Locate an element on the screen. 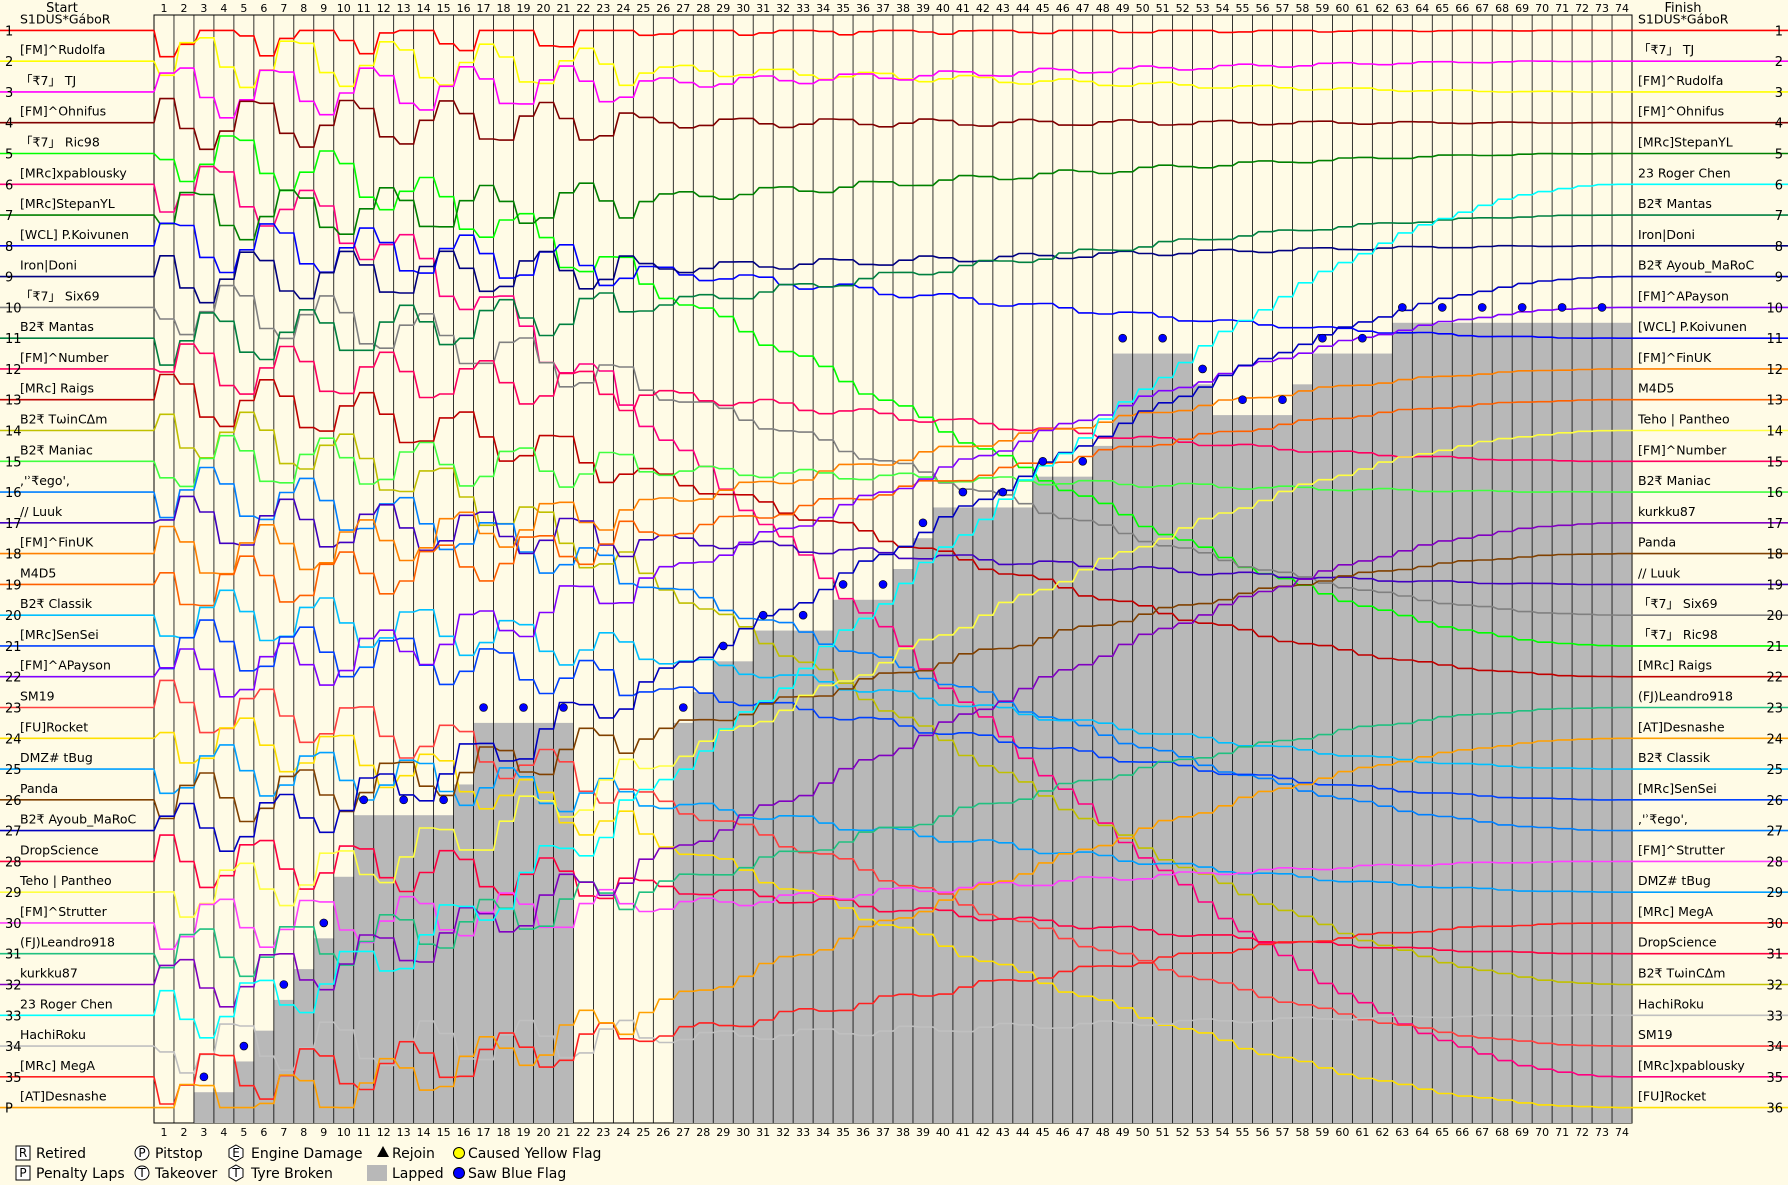 The width and height of the screenshot is (1788, 1185). lap-label-top-46: 46 is located at coordinates (1063, 8).